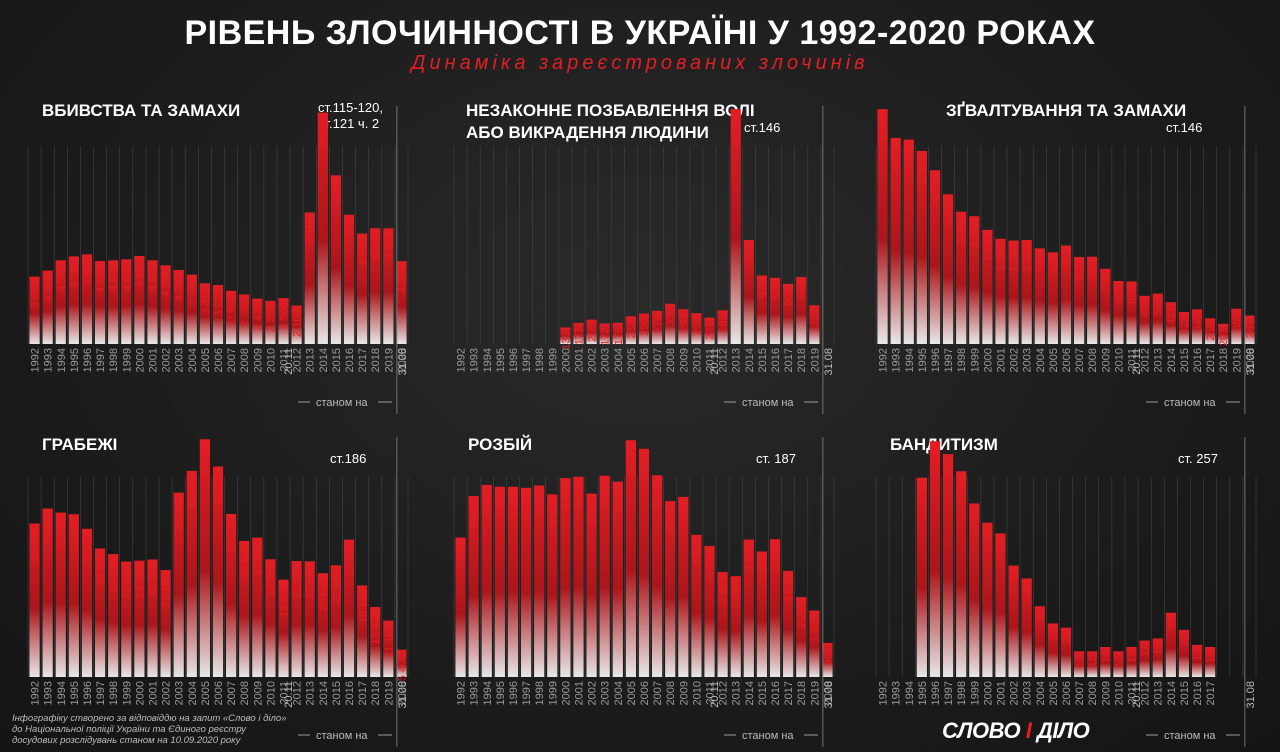 The width and height of the screenshot is (1280, 752). Describe the element at coordinates (1080, 661) in the screenshot. I see `data-label: 12` at that location.